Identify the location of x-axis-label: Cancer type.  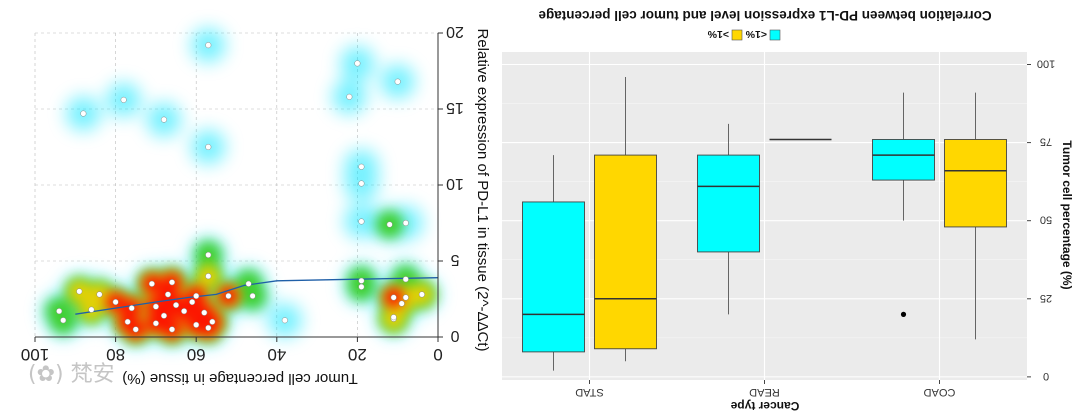
(764, 406).